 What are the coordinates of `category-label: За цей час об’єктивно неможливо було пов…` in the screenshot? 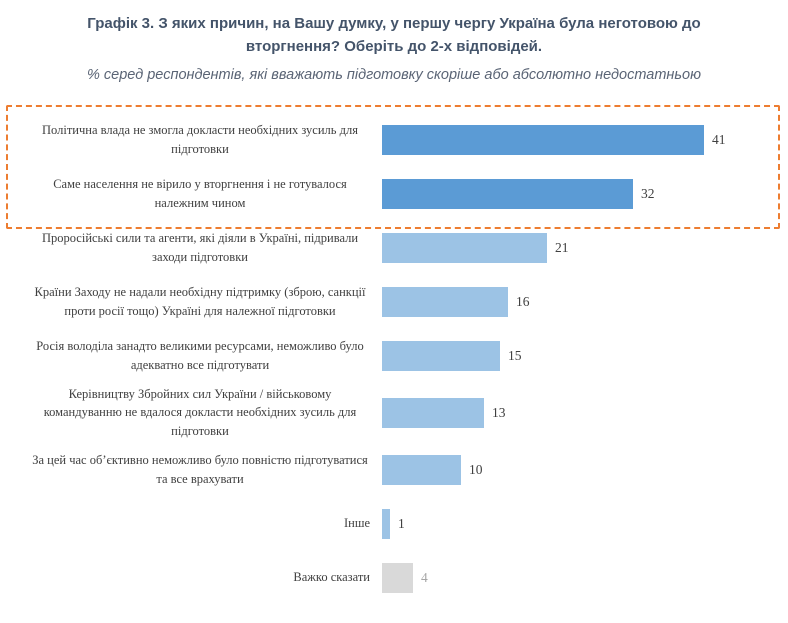 It's located at (200, 469).